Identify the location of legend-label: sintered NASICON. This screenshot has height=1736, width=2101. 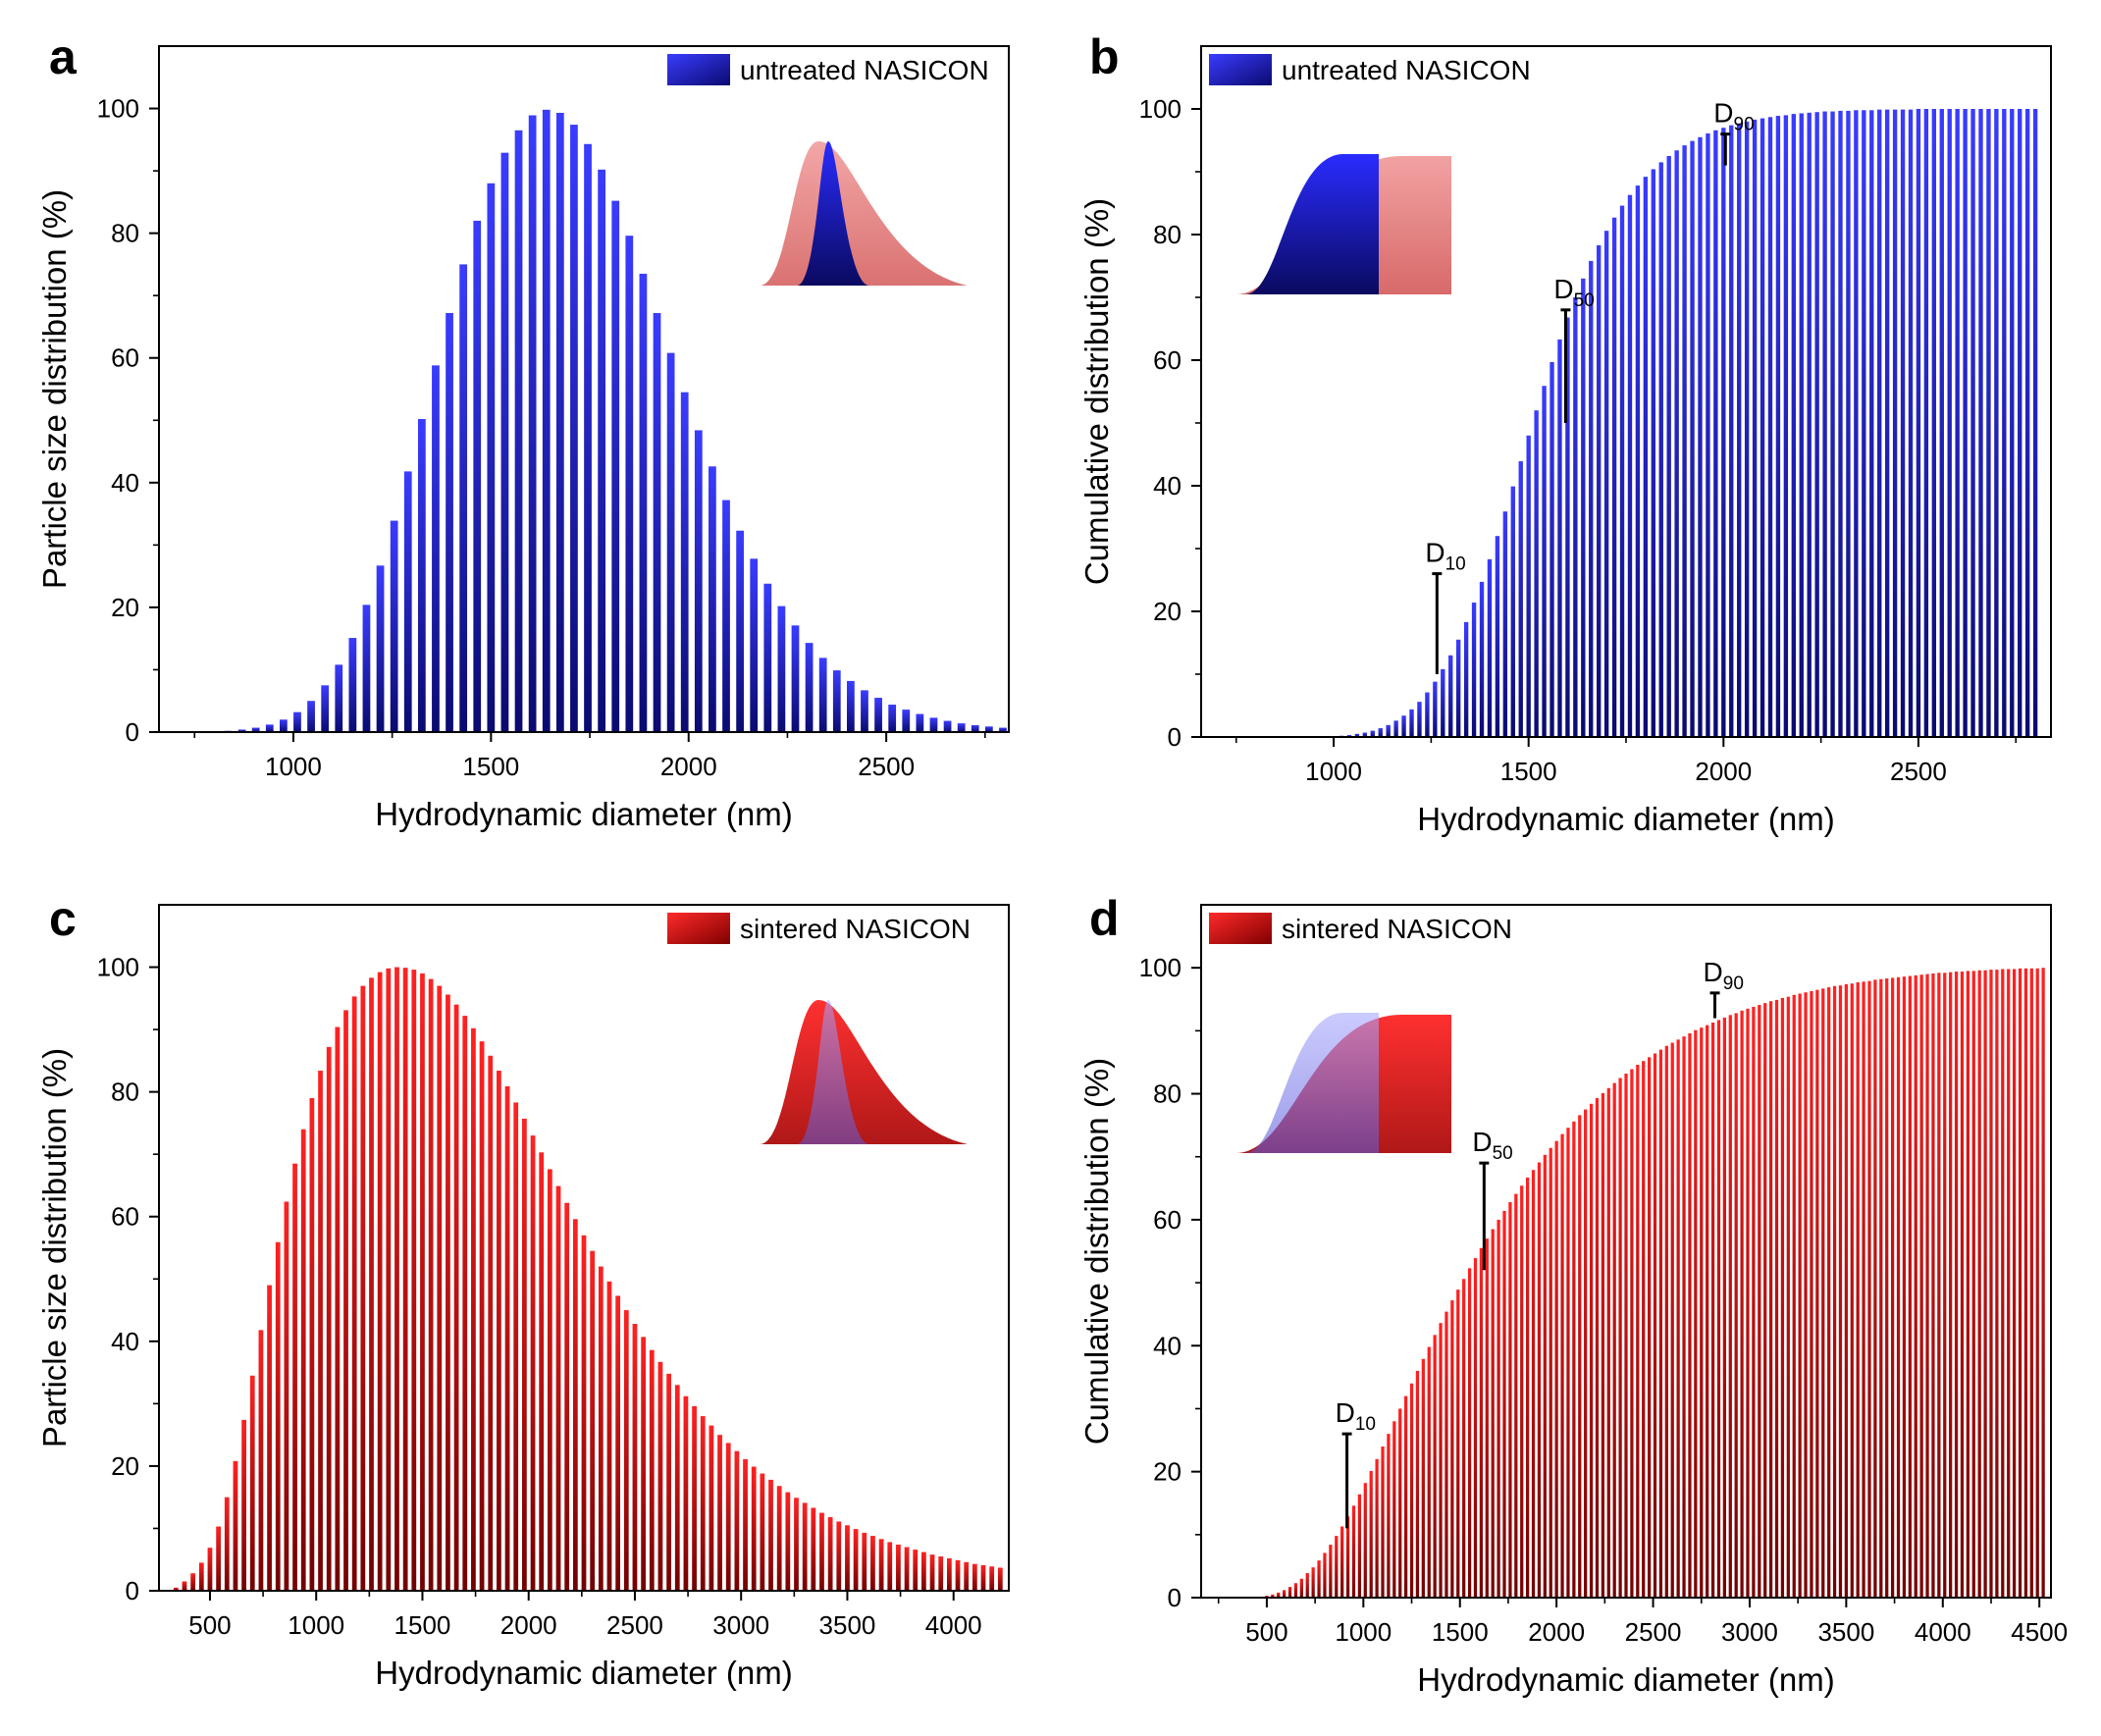
(1397, 929).